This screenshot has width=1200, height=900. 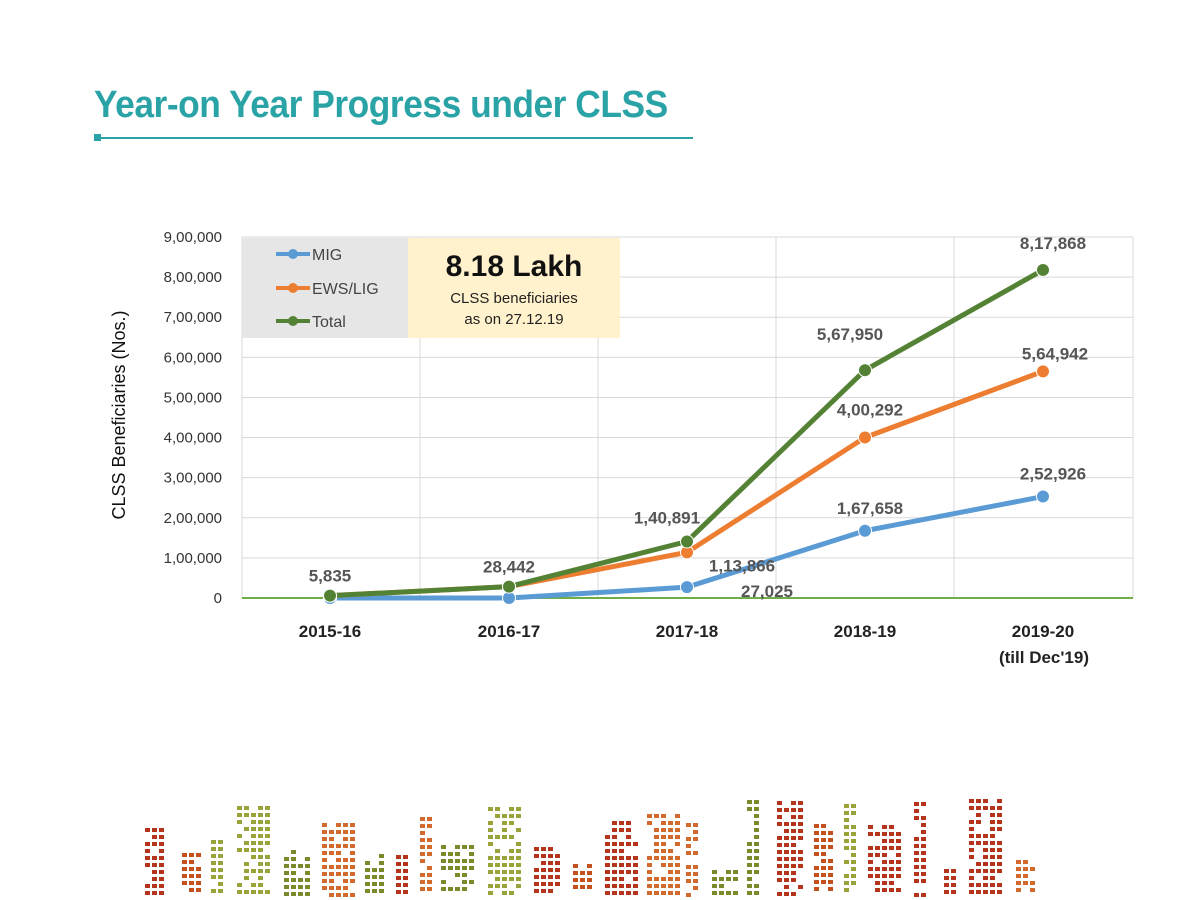 What do you see at coordinates (1043, 631) in the screenshot?
I see `x-tick-label: 2019-20` at bounding box center [1043, 631].